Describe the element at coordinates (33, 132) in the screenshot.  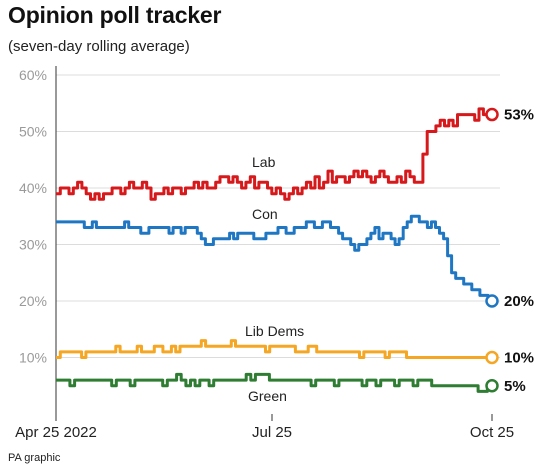
I see `y-tick-label: 50%` at that location.